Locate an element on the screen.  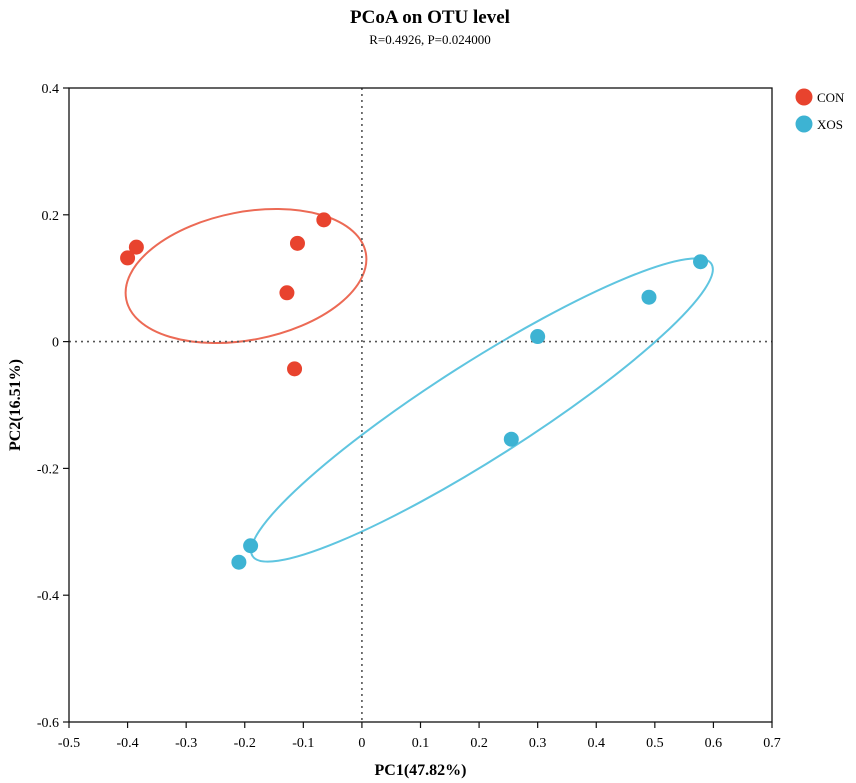
legend-label-xos: XOS is located at coordinates (830, 124).